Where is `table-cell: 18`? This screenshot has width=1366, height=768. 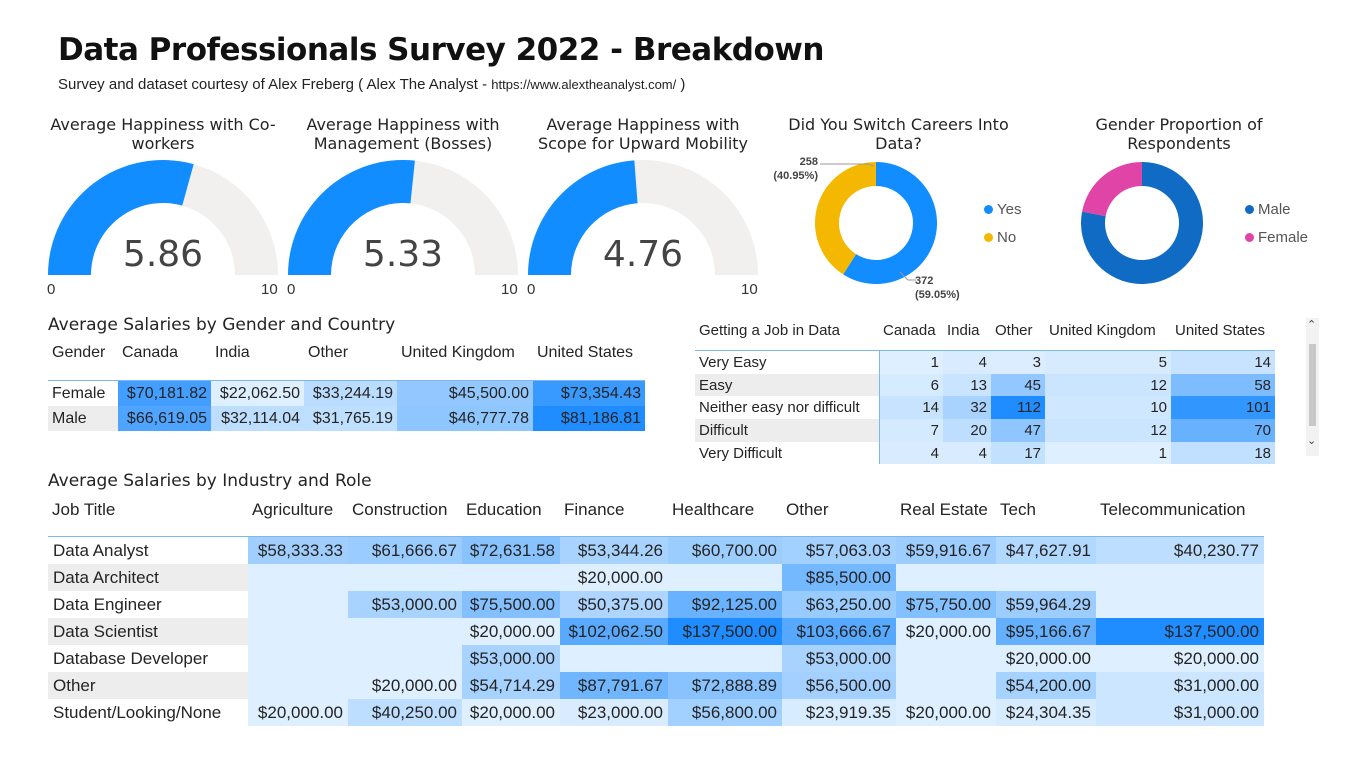
table-cell: 18 is located at coordinates (1223, 453).